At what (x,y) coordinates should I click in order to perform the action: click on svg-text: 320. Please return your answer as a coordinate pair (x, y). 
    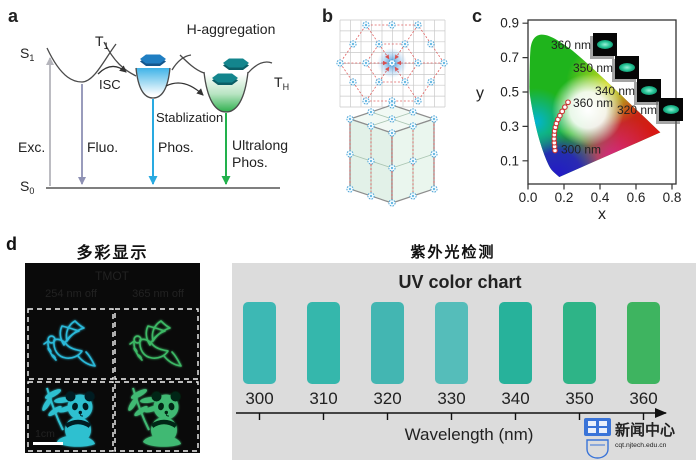
    Looking at the image, I should click on (387, 398).